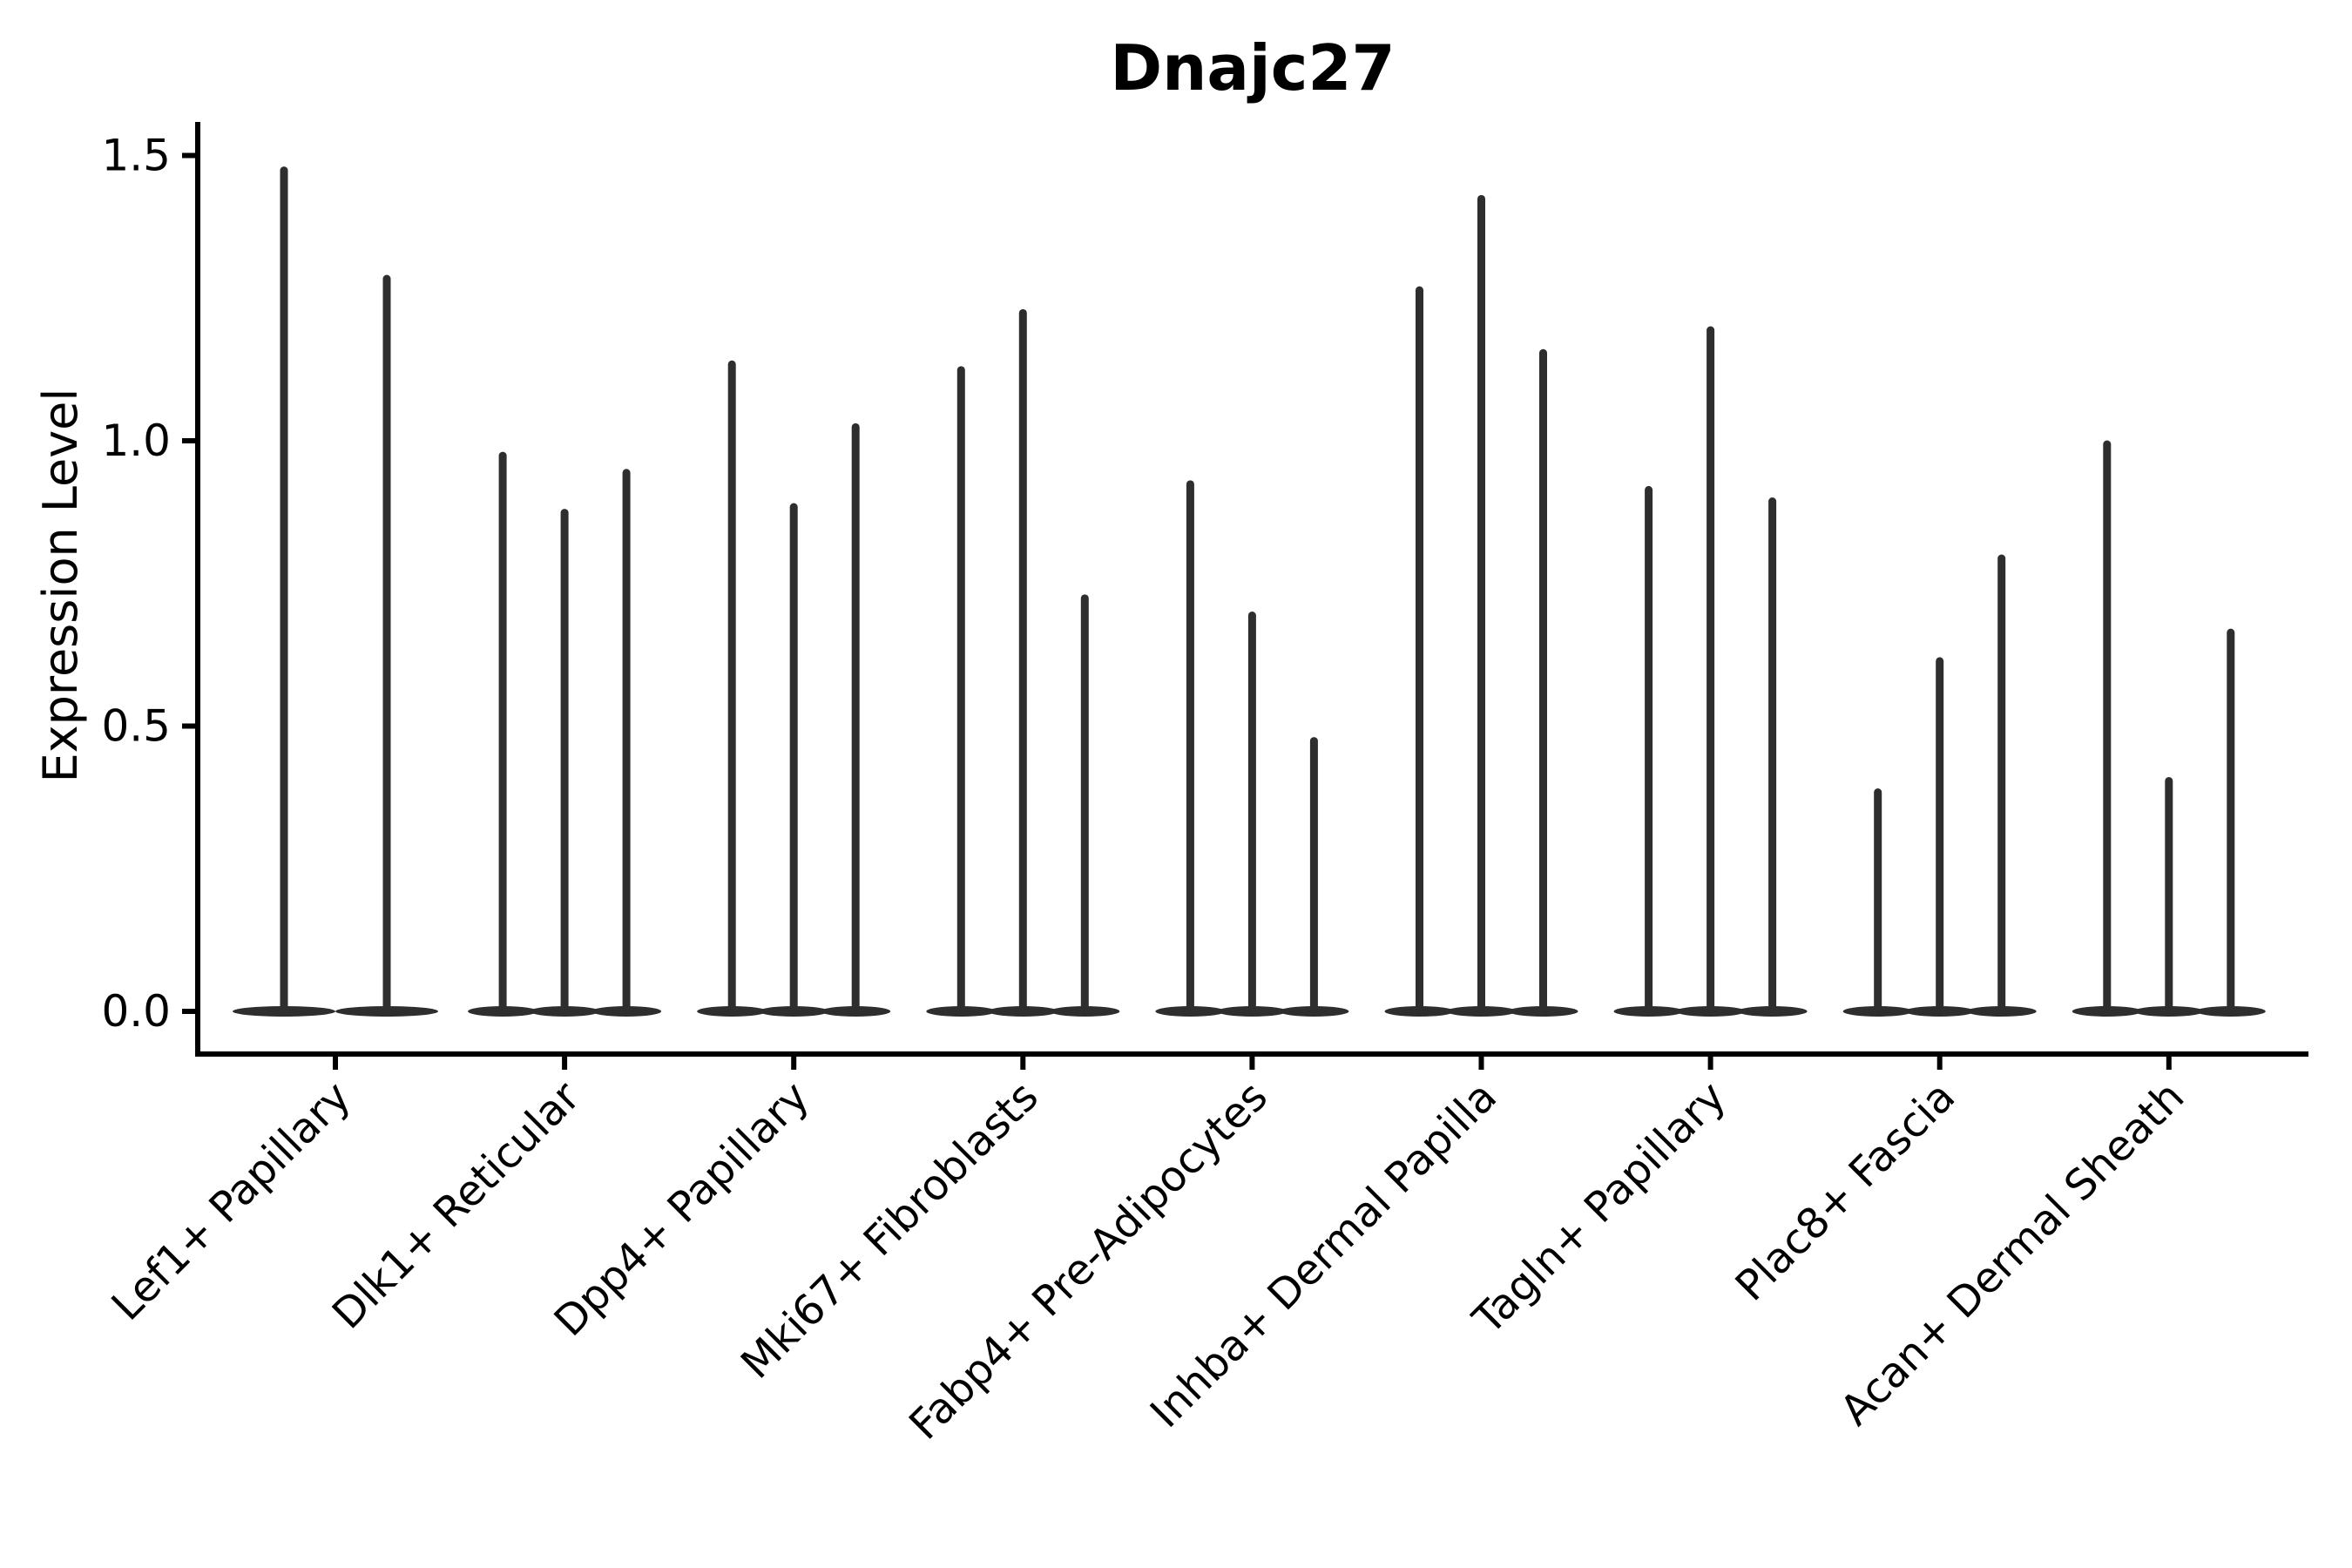  I want to click on y-tick-label: 0.0, so click(136, 1012).